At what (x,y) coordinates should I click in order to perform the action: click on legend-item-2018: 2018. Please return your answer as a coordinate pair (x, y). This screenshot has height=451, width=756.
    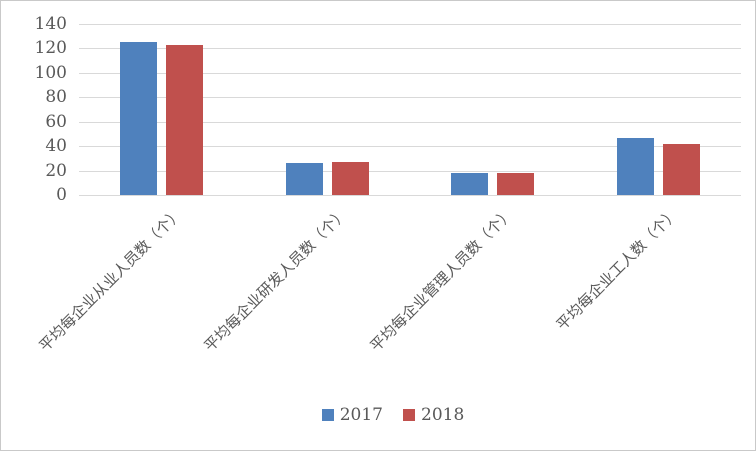
    Looking at the image, I should click on (433, 415).